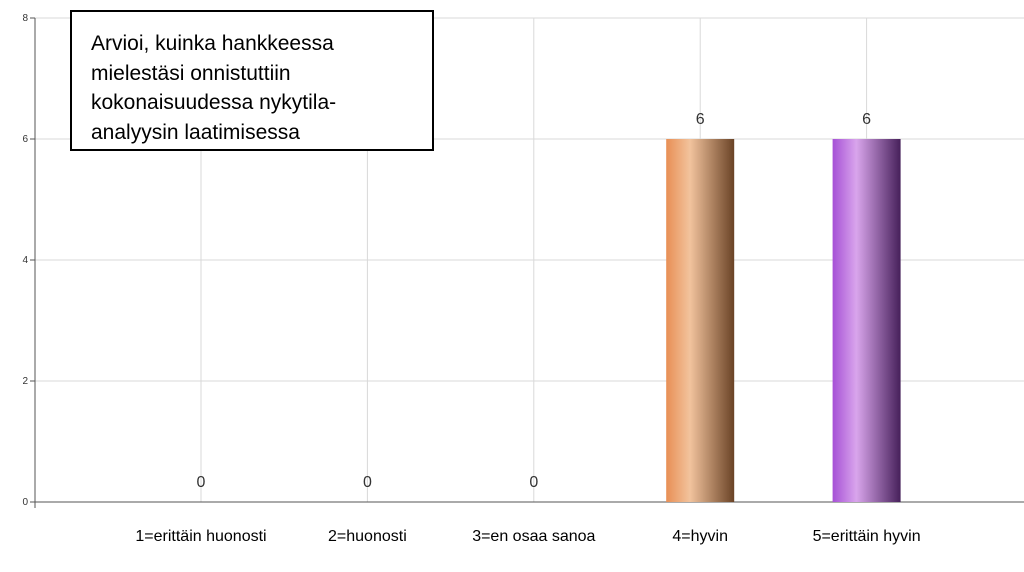 This screenshot has width=1024, height=572. Describe the element at coordinates (214, 102) in the screenshot. I see `title-line: kokonaisuudessa nykytila-` at that location.